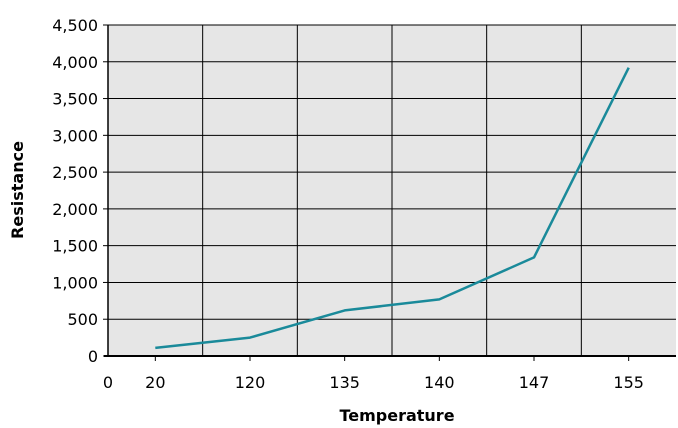 This screenshot has width=678, height=428. What do you see at coordinates (344, 382) in the screenshot?
I see `x-tick-label: 135` at bounding box center [344, 382].